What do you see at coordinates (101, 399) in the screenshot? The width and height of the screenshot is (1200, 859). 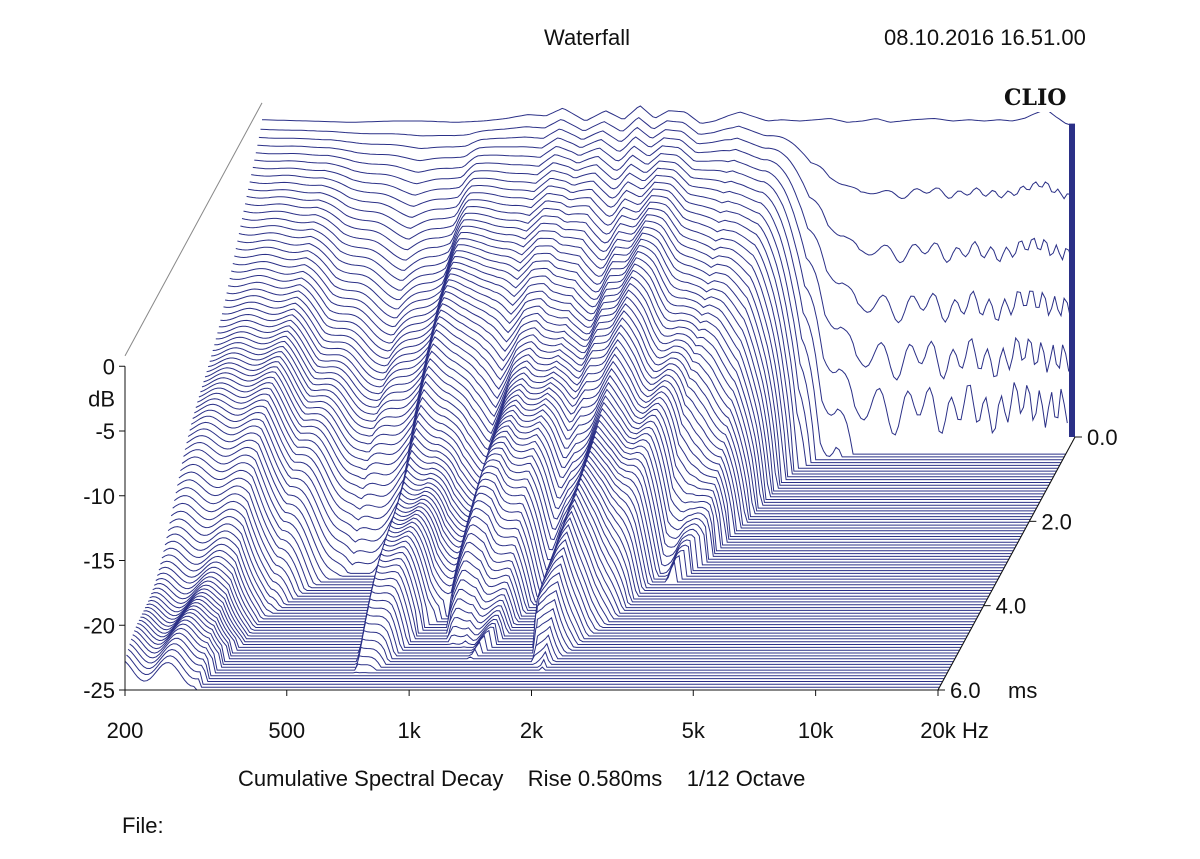 I see `y-unit-label: dB` at bounding box center [101, 399].